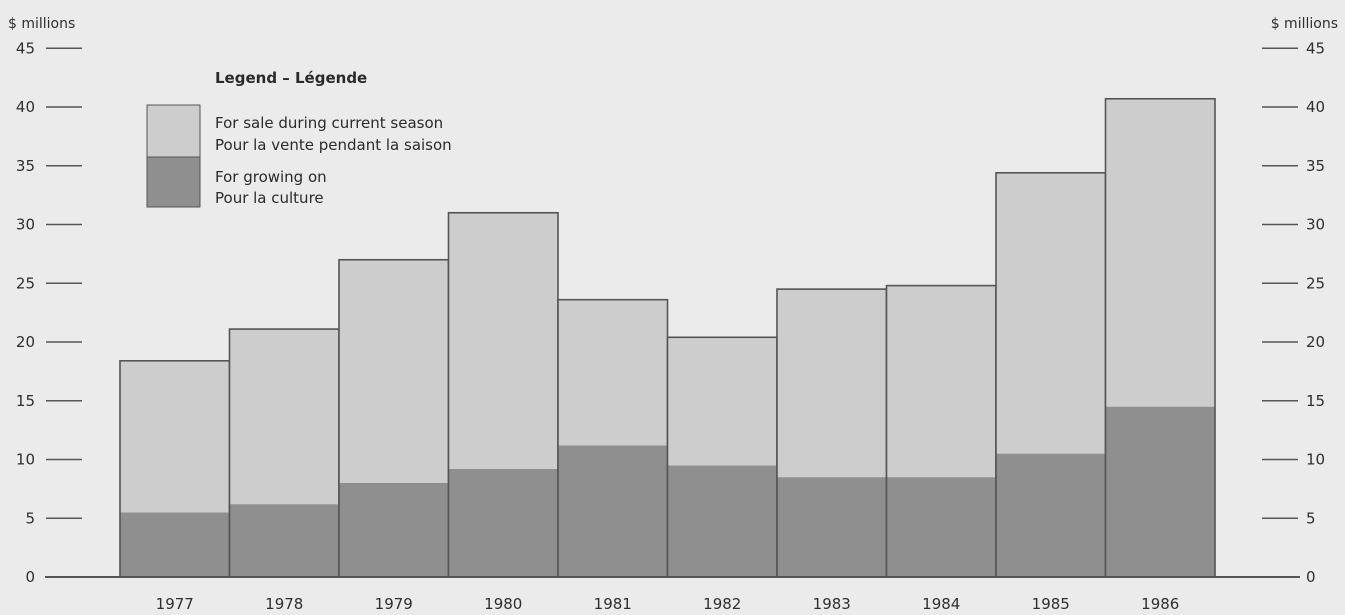  I want to click on x-tick-label-1979: 1979, so click(394, 604).